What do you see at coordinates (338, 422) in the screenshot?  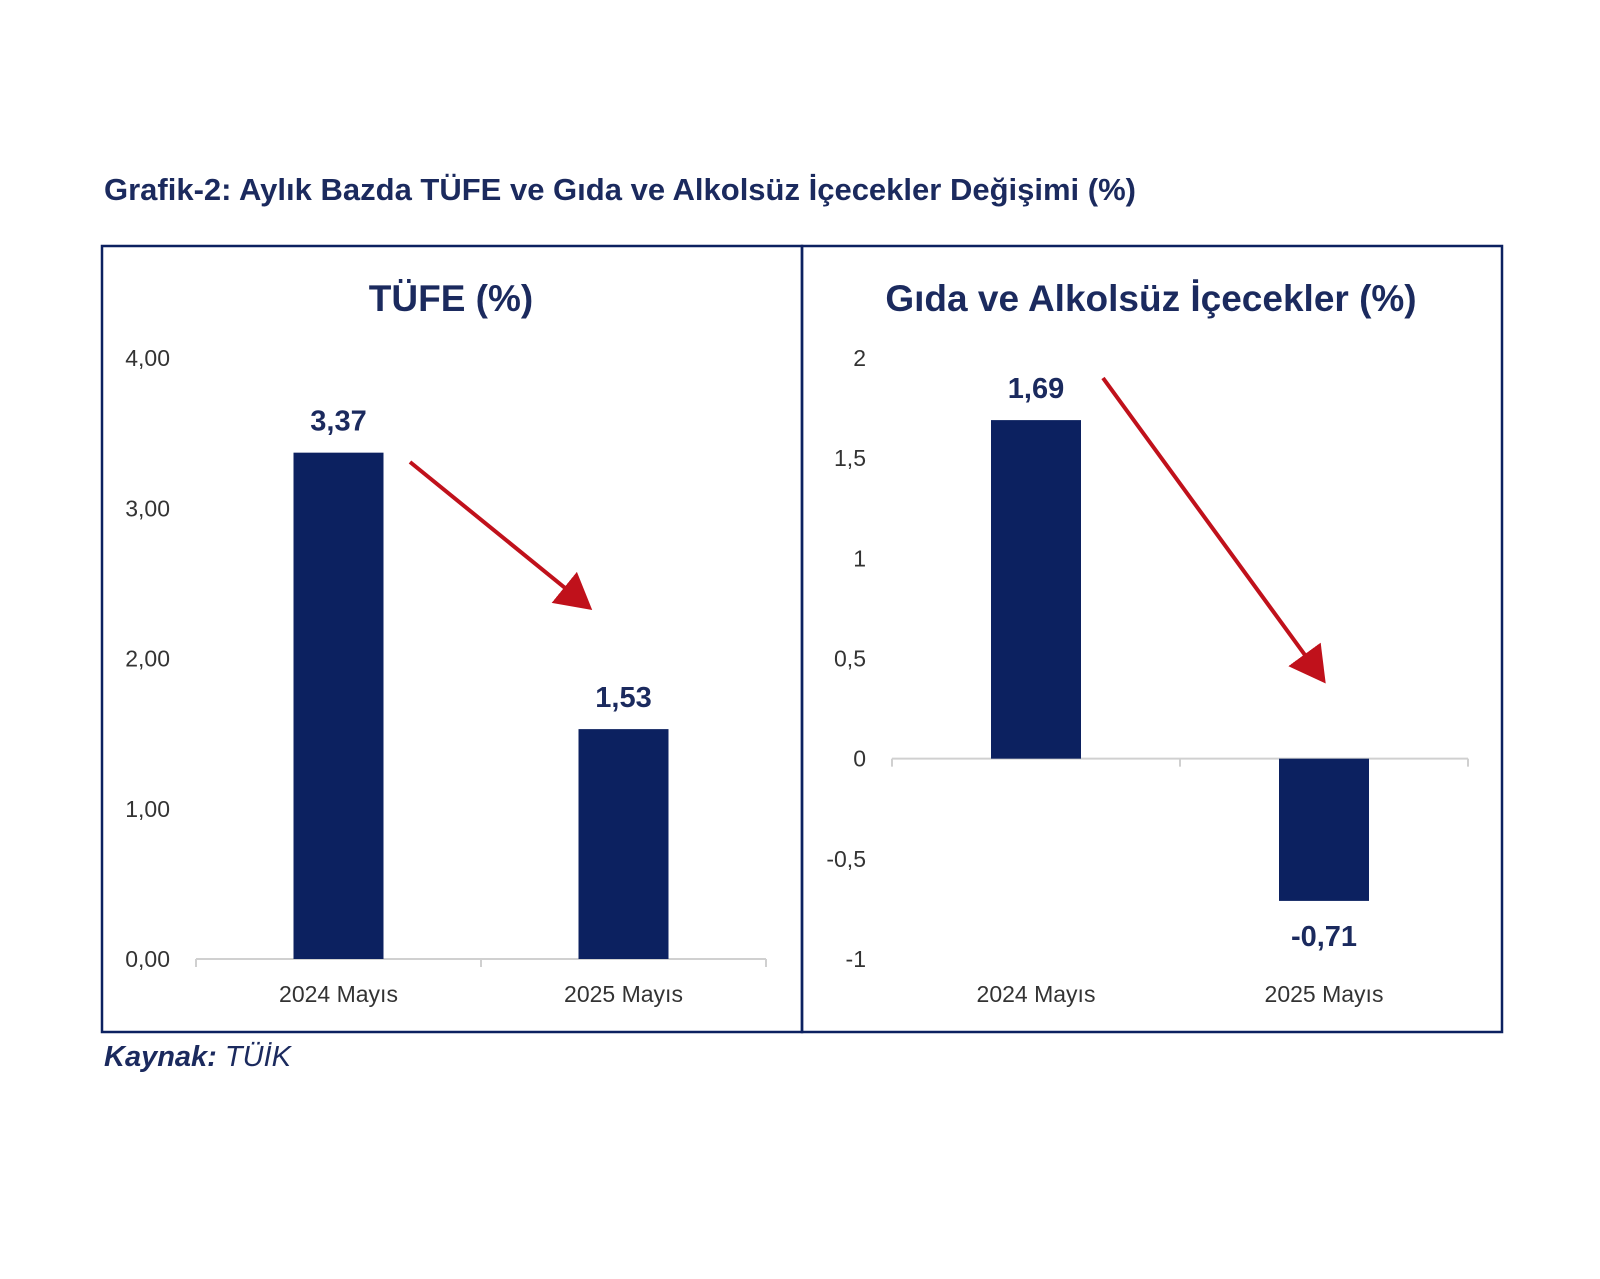 I see `data-label: 3,37` at bounding box center [338, 422].